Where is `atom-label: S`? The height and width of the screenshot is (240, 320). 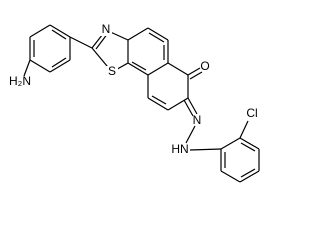 atom-label: S is located at coordinates (112, 71).